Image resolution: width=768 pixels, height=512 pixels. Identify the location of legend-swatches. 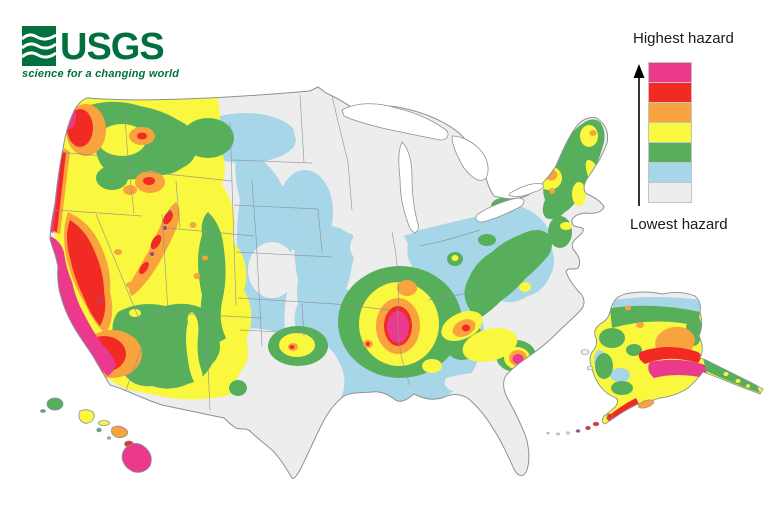
(670, 132).